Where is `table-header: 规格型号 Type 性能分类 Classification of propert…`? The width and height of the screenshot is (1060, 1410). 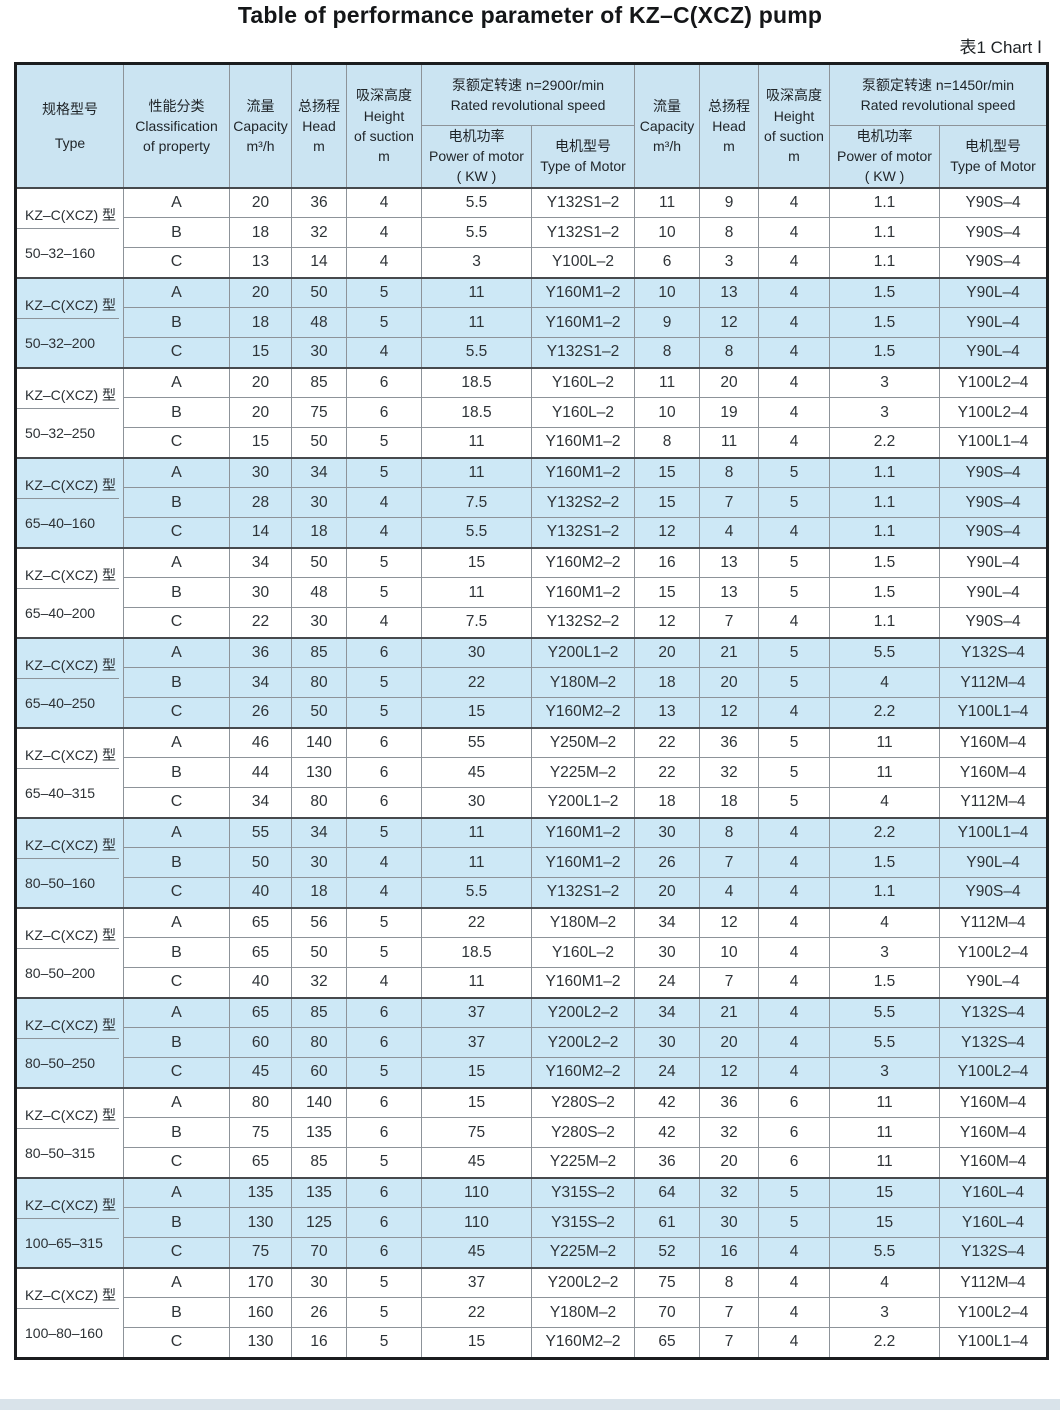 table-header: 规格型号 Type 性能分类 Classification of propert… is located at coordinates (532, 125).